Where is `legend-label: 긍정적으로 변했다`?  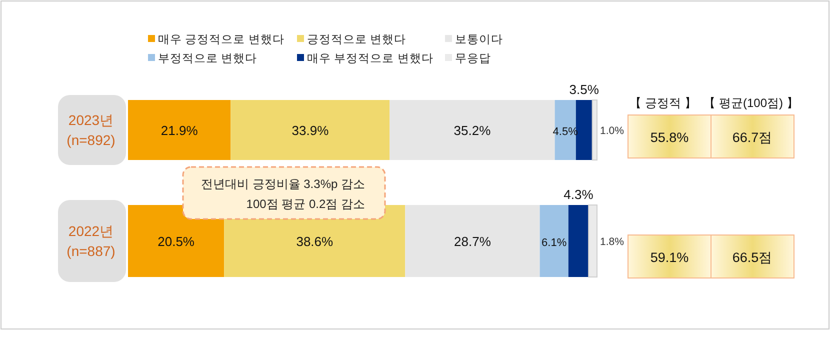
legend-label: 긍정적으로 변했다 is located at coordinates (356, 40).